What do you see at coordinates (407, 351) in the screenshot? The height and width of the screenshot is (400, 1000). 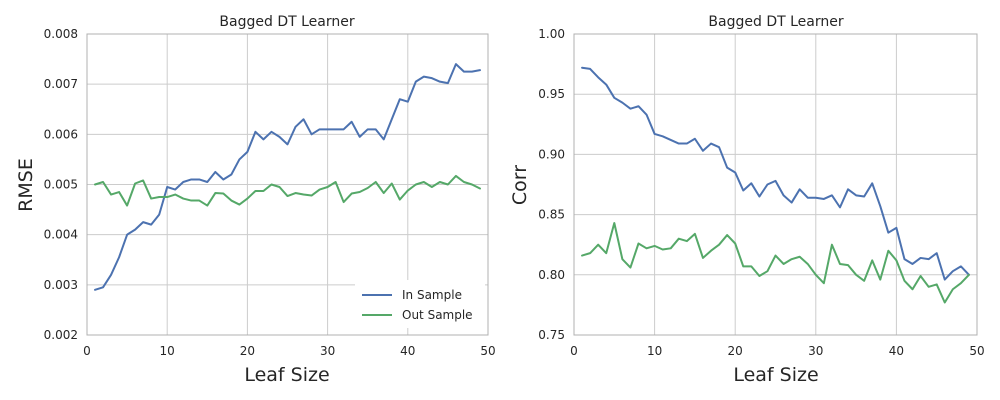 I see `rmse-x-tick-label: 40` at bounding box center [407, 351].